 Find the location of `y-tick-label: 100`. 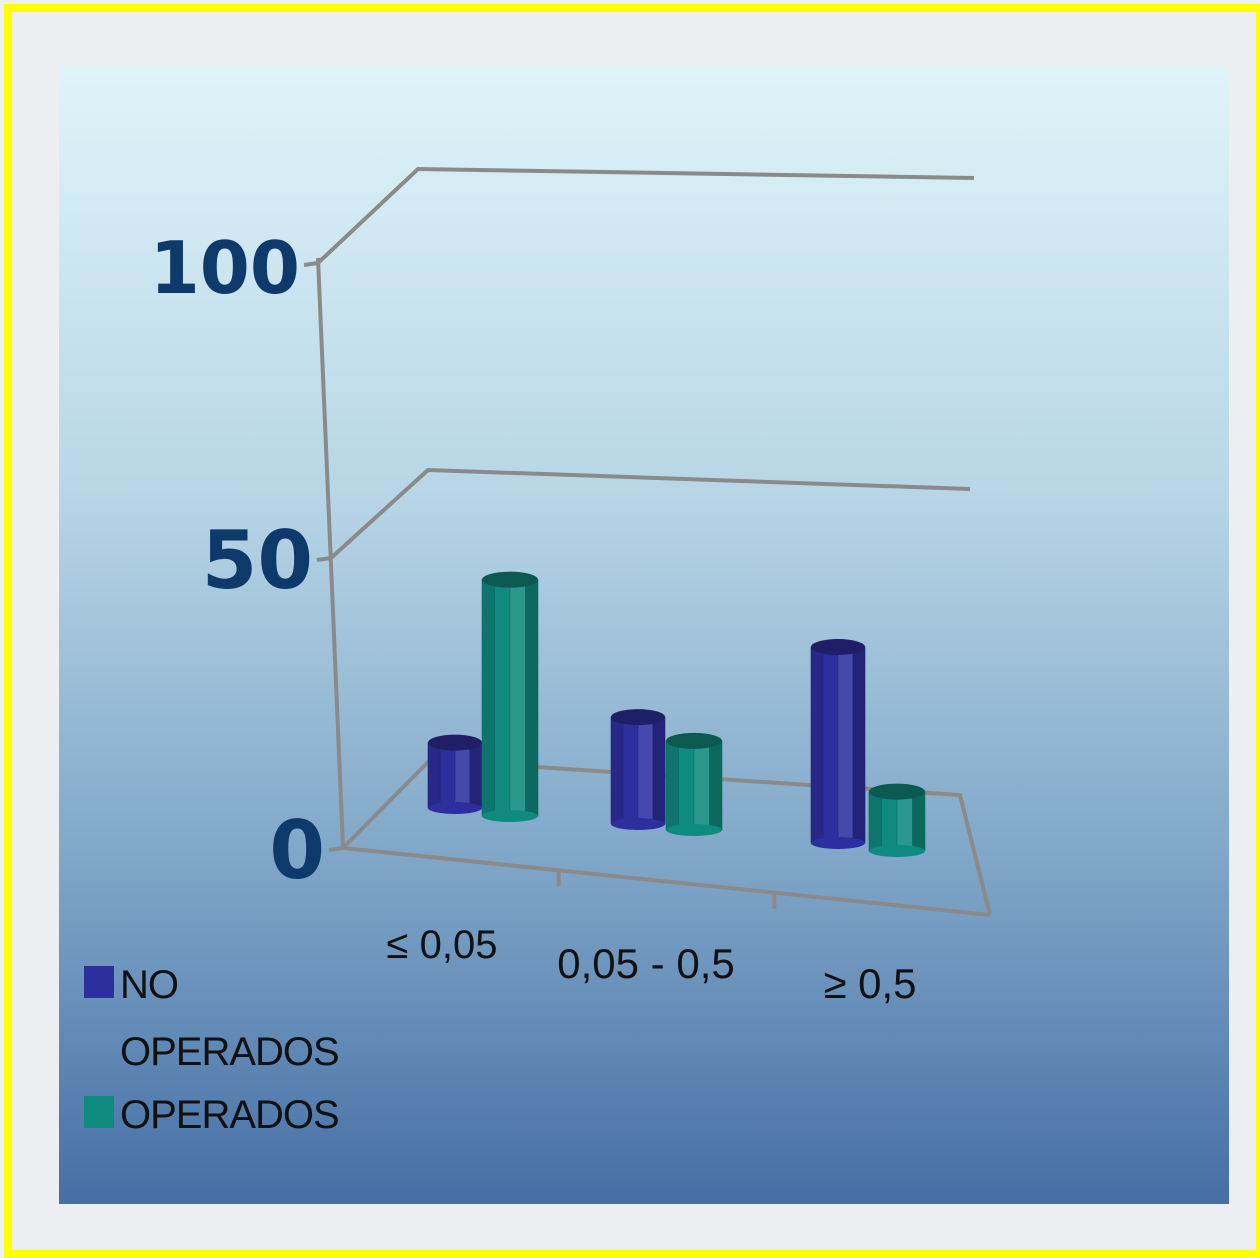

y-tick-label: 100 is located at coordinates (225, 268).